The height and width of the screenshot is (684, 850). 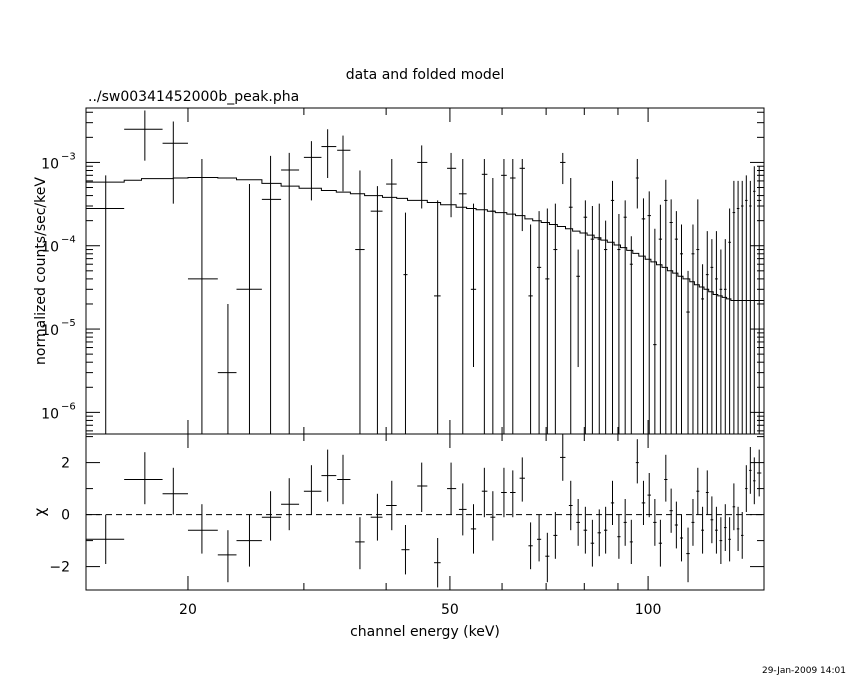 I want to click on x-tick-label: 20, so click(x=188, y=610).